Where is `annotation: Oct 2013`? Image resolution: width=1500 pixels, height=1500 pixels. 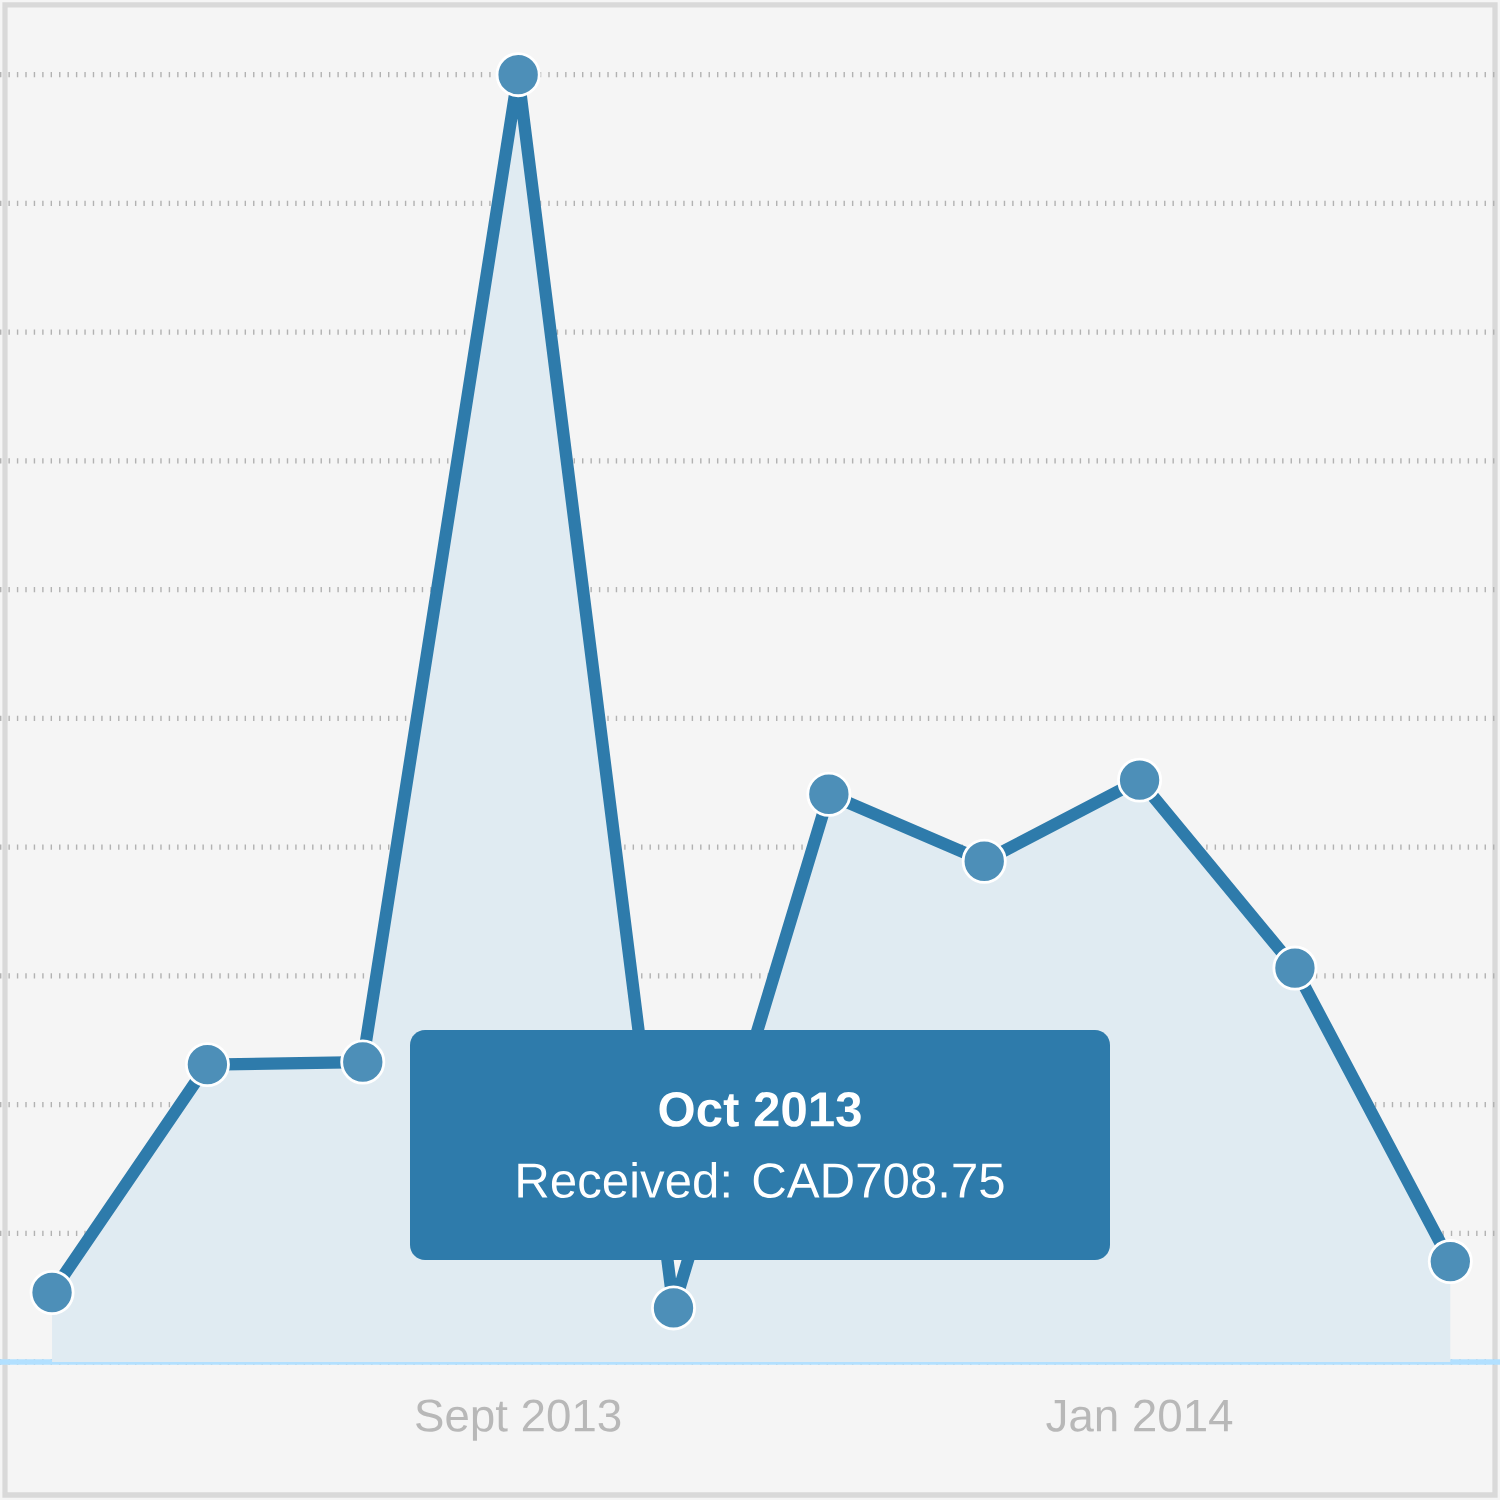 annotation: Oct 2013 is located at coordinates (760, 1109).